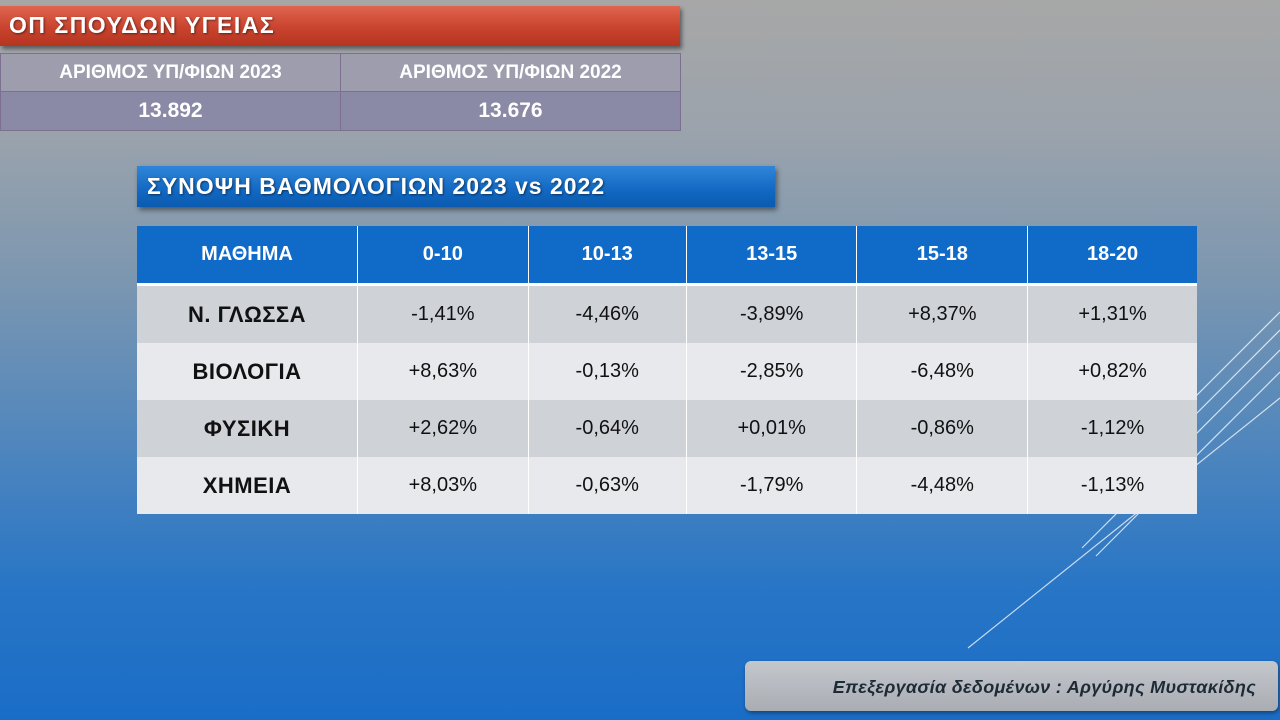  Describe the element at coordinates (170, 72) in the screenshot. I see `stats-header-2023: ΑΡΙΘΜΟΣ ΥΠ/ΦΙΩΝ 2023` at that location.